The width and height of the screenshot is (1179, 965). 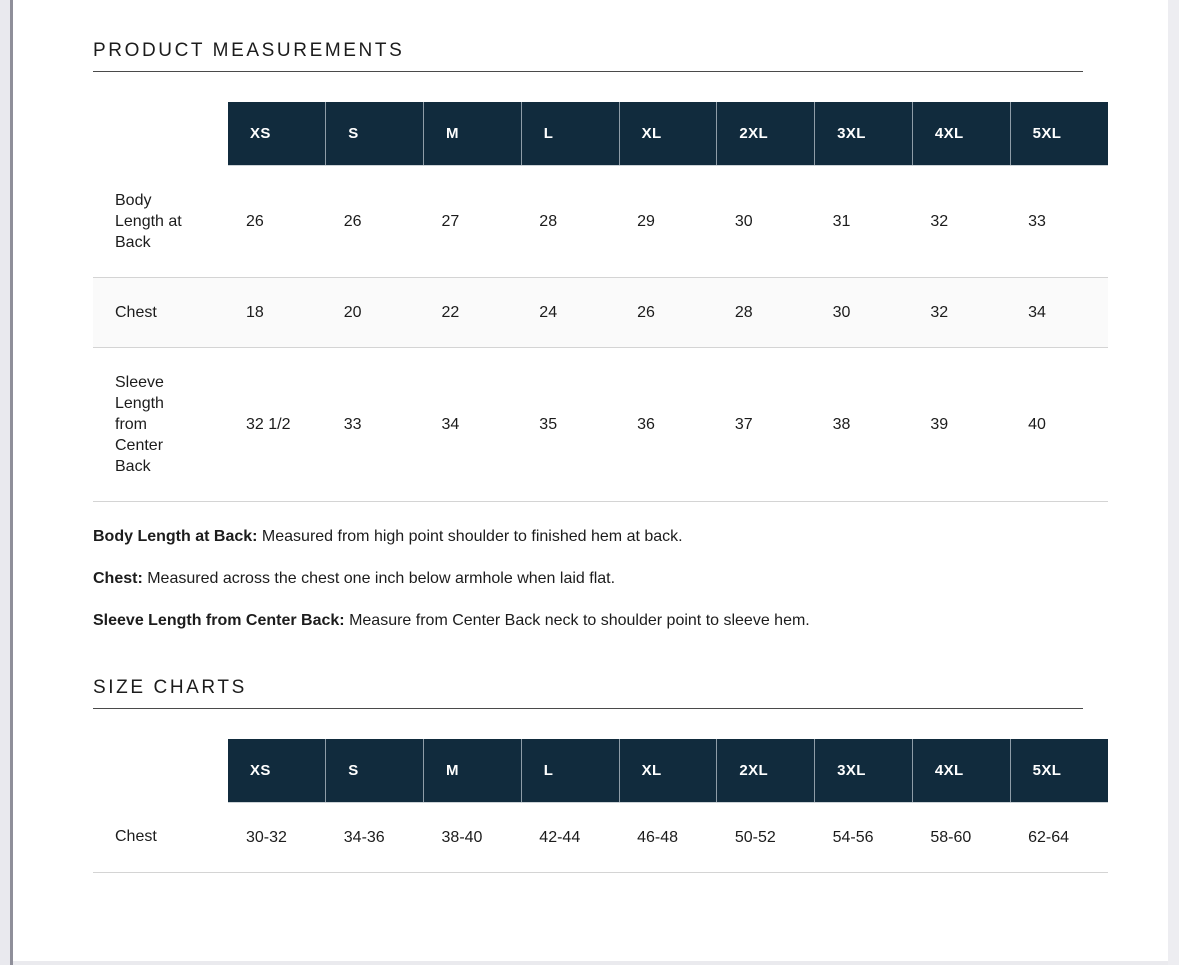 What do you see at coordinates (5, 482) in the screenshot?
I see `window-edge-left` at bounding box center [5, 482].